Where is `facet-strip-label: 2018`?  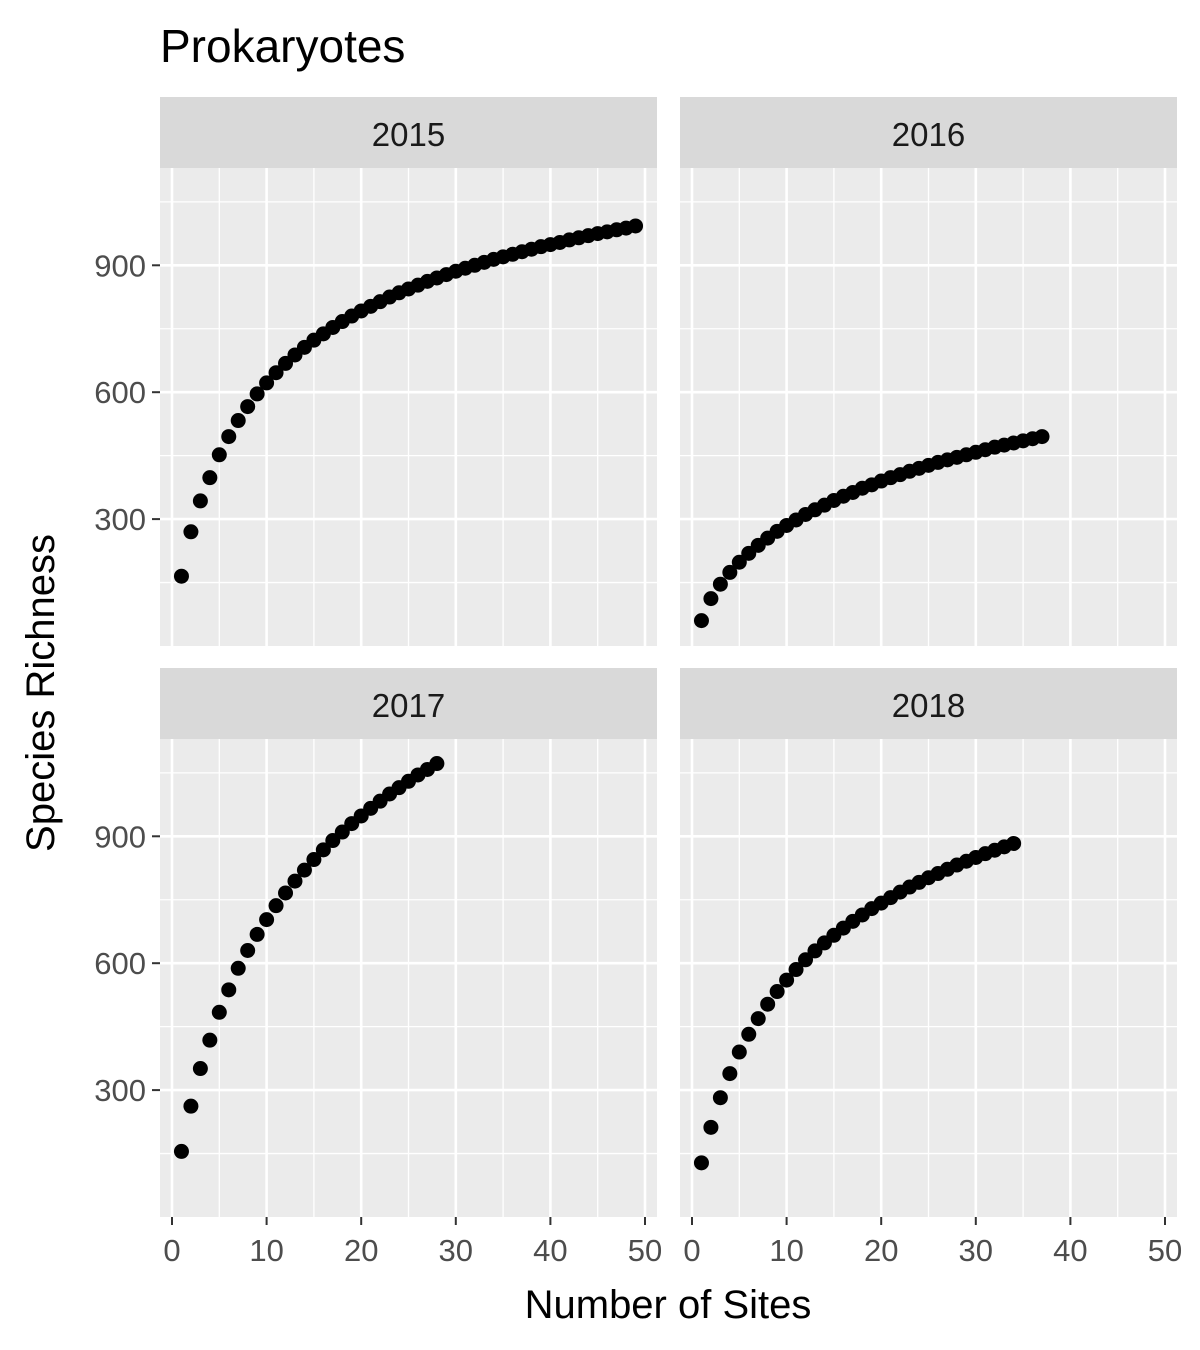 facet-strip-label: 2018 is located at coordinates (928, 705).